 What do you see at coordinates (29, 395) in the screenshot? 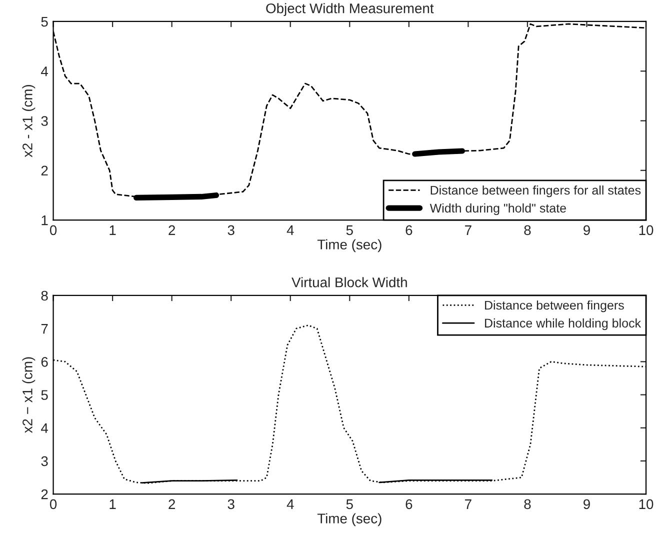
I see `y-axis-title: x2 − x1 (cm)` at bounding box center [29, 395].